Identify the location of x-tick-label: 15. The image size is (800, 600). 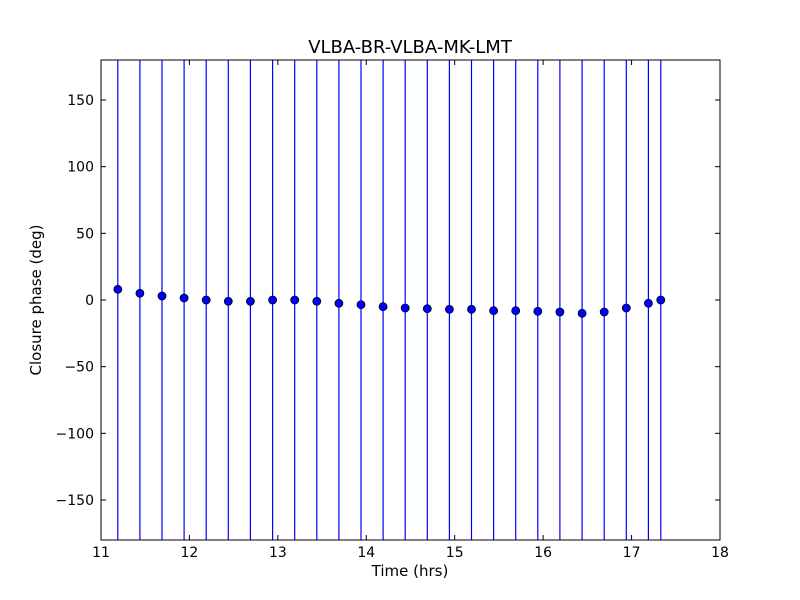
(455, 553).